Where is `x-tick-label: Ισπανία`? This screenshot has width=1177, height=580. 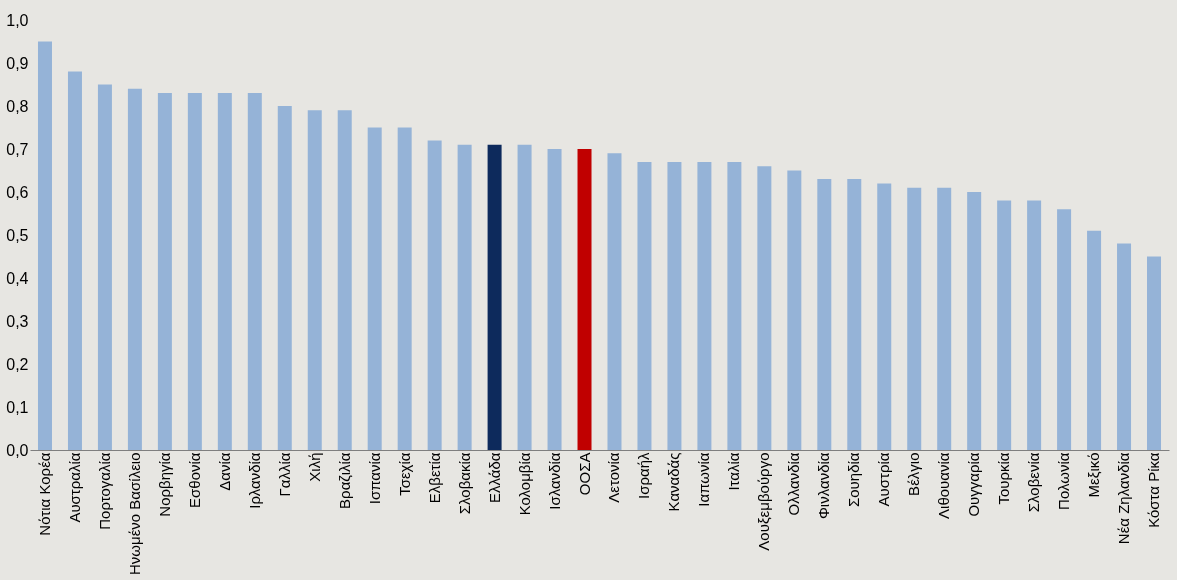
x-tick-label: Ισπανία is located at coordinates (374, 478).